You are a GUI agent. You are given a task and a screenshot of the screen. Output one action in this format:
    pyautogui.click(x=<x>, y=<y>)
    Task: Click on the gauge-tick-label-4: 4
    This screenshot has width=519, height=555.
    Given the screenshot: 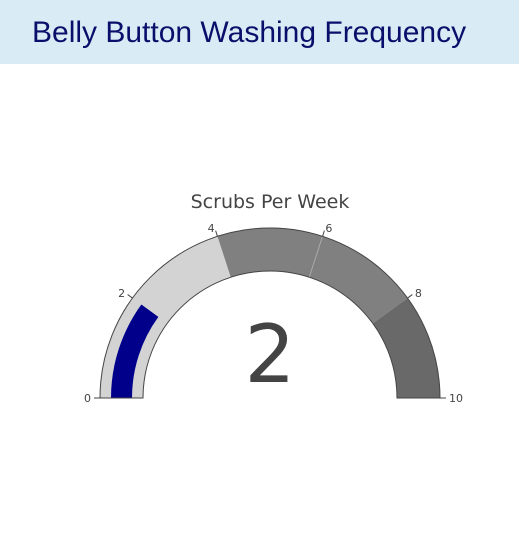 What is the action you would take?
    pyautogui.click(x=211, y=228)
    